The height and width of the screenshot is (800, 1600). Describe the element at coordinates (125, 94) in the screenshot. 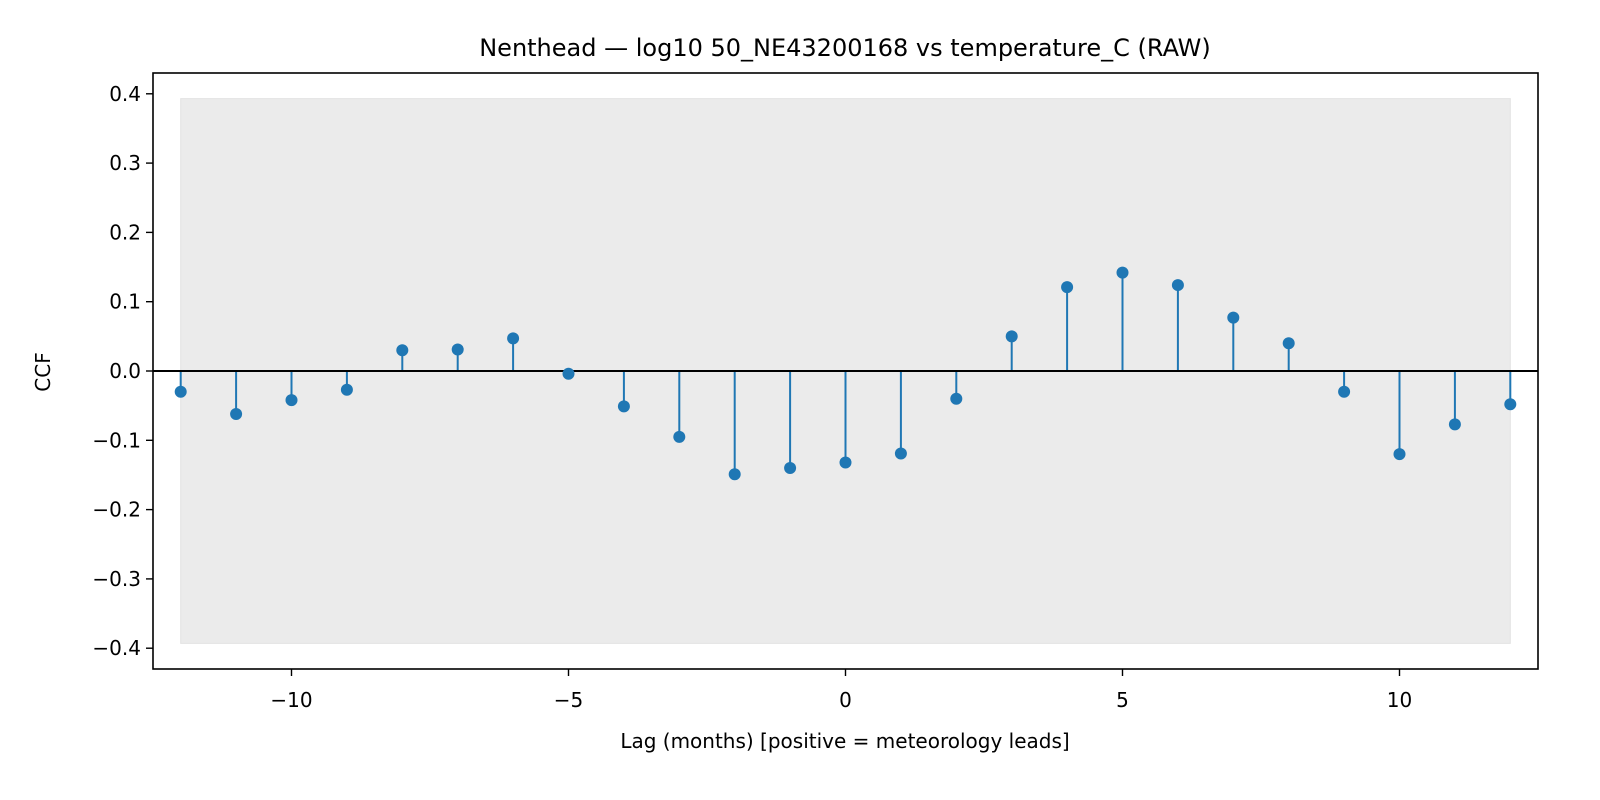

I see `y-tick-label: 0.4` at that location.